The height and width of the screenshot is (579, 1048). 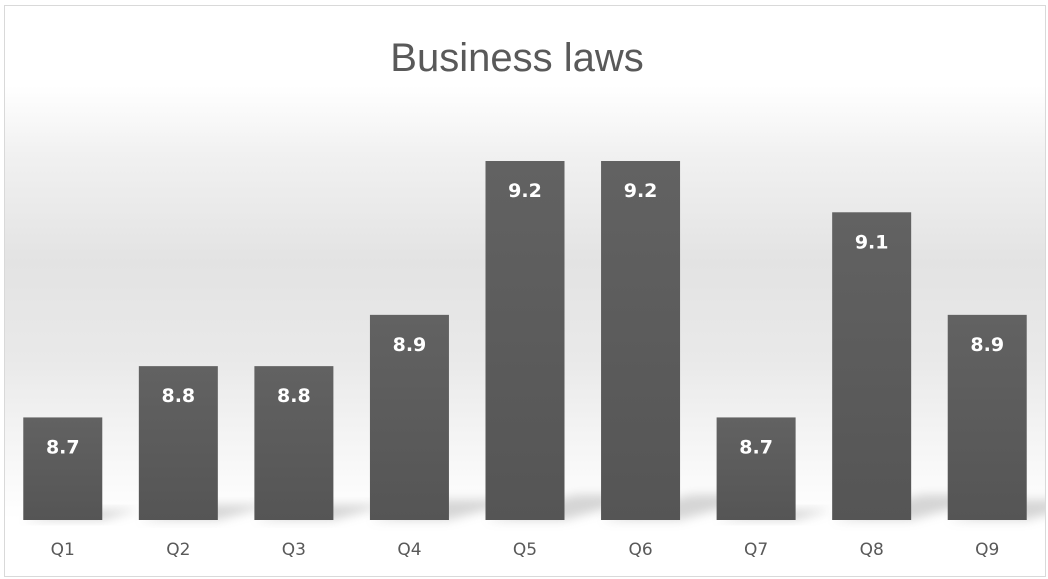 What do you see at coordinates (756, 550) in the screenshot?
I see `x-tick-q7: Q7` at bounding box center [756, 550].